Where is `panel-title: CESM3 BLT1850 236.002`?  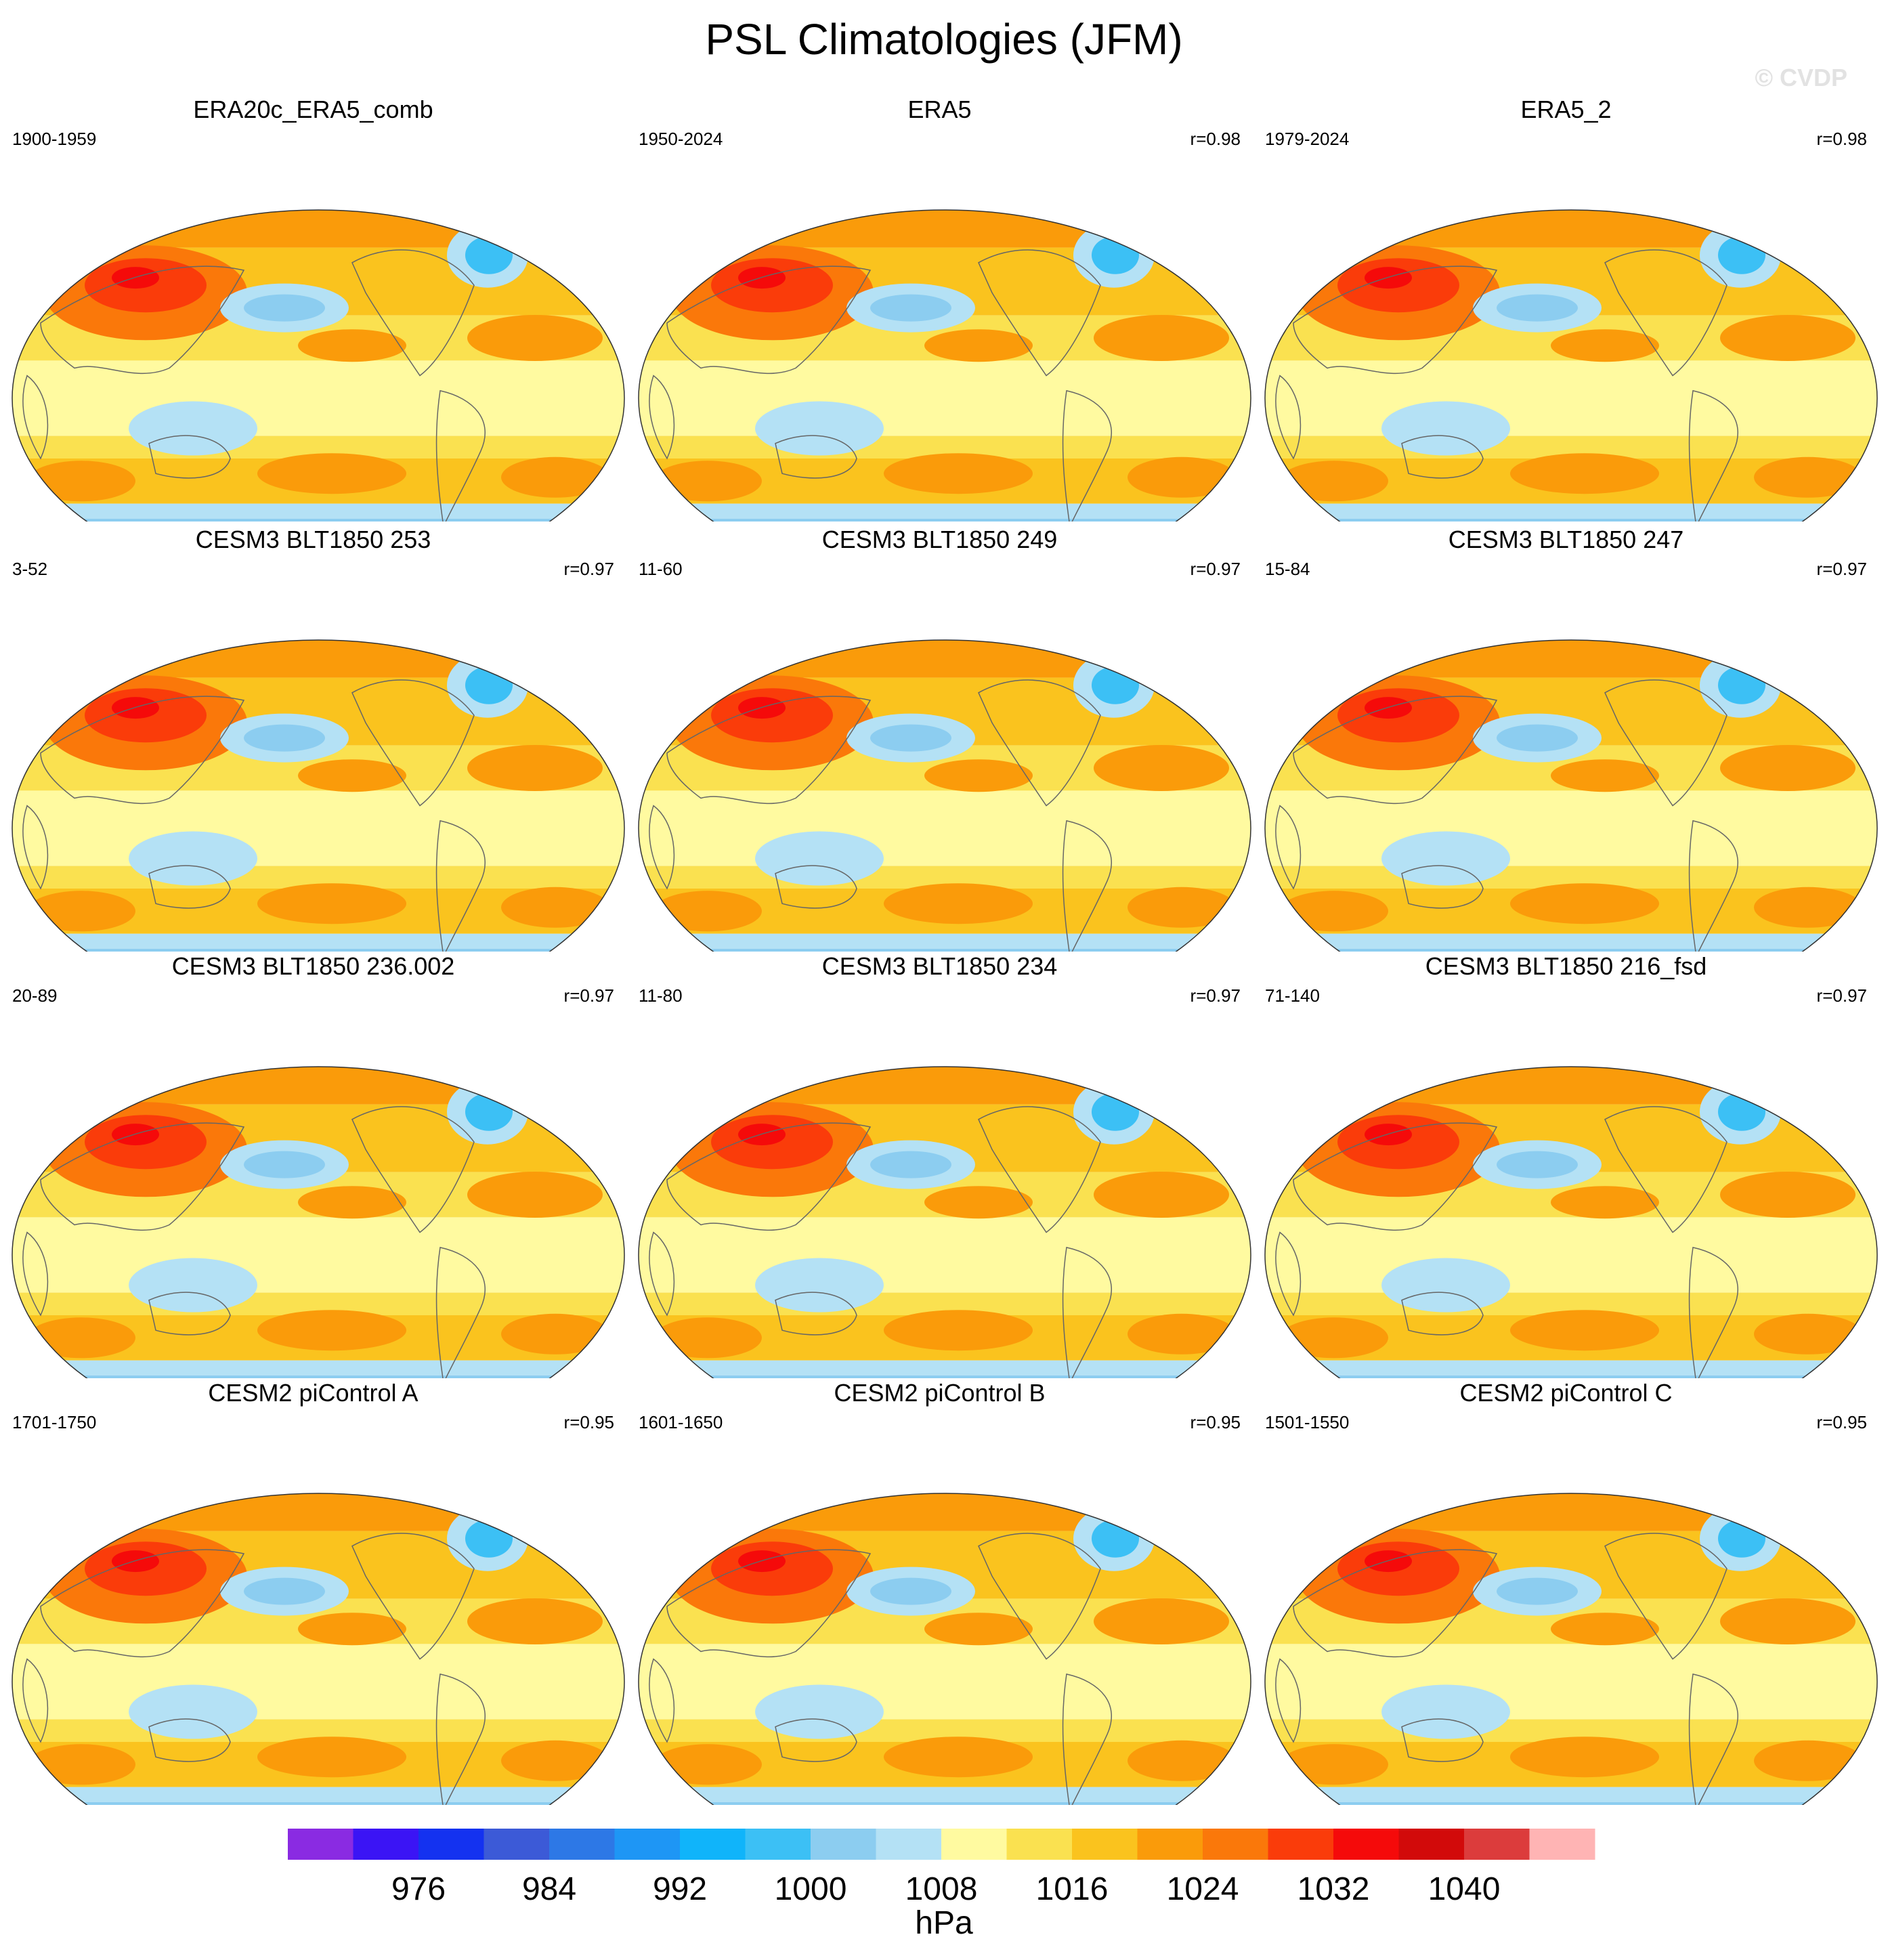 panel-title: CESM3 BLT1850 236.002 is located at coordinates (313, 966).